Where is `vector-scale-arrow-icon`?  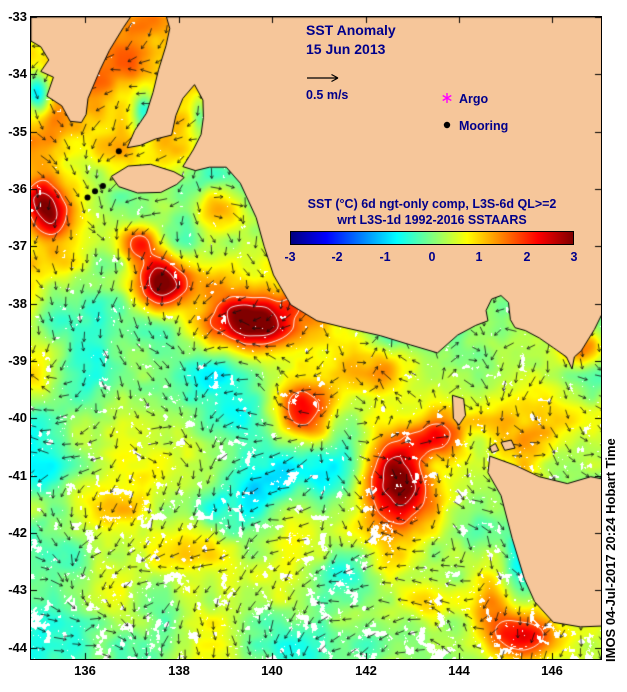 vector-scale-arrow-icon is located at coordinates (323, 78).